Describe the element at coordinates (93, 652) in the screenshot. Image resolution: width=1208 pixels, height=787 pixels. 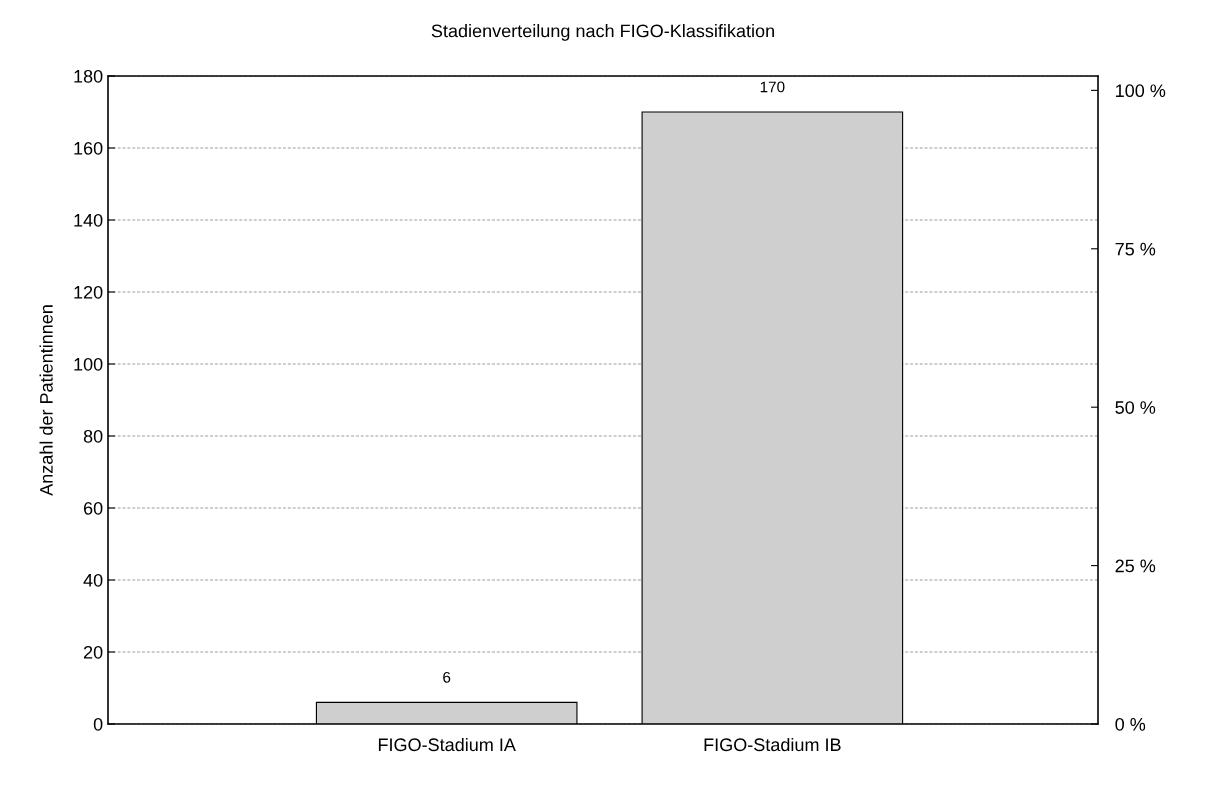
I see `y-tick-label: 20` at that location.